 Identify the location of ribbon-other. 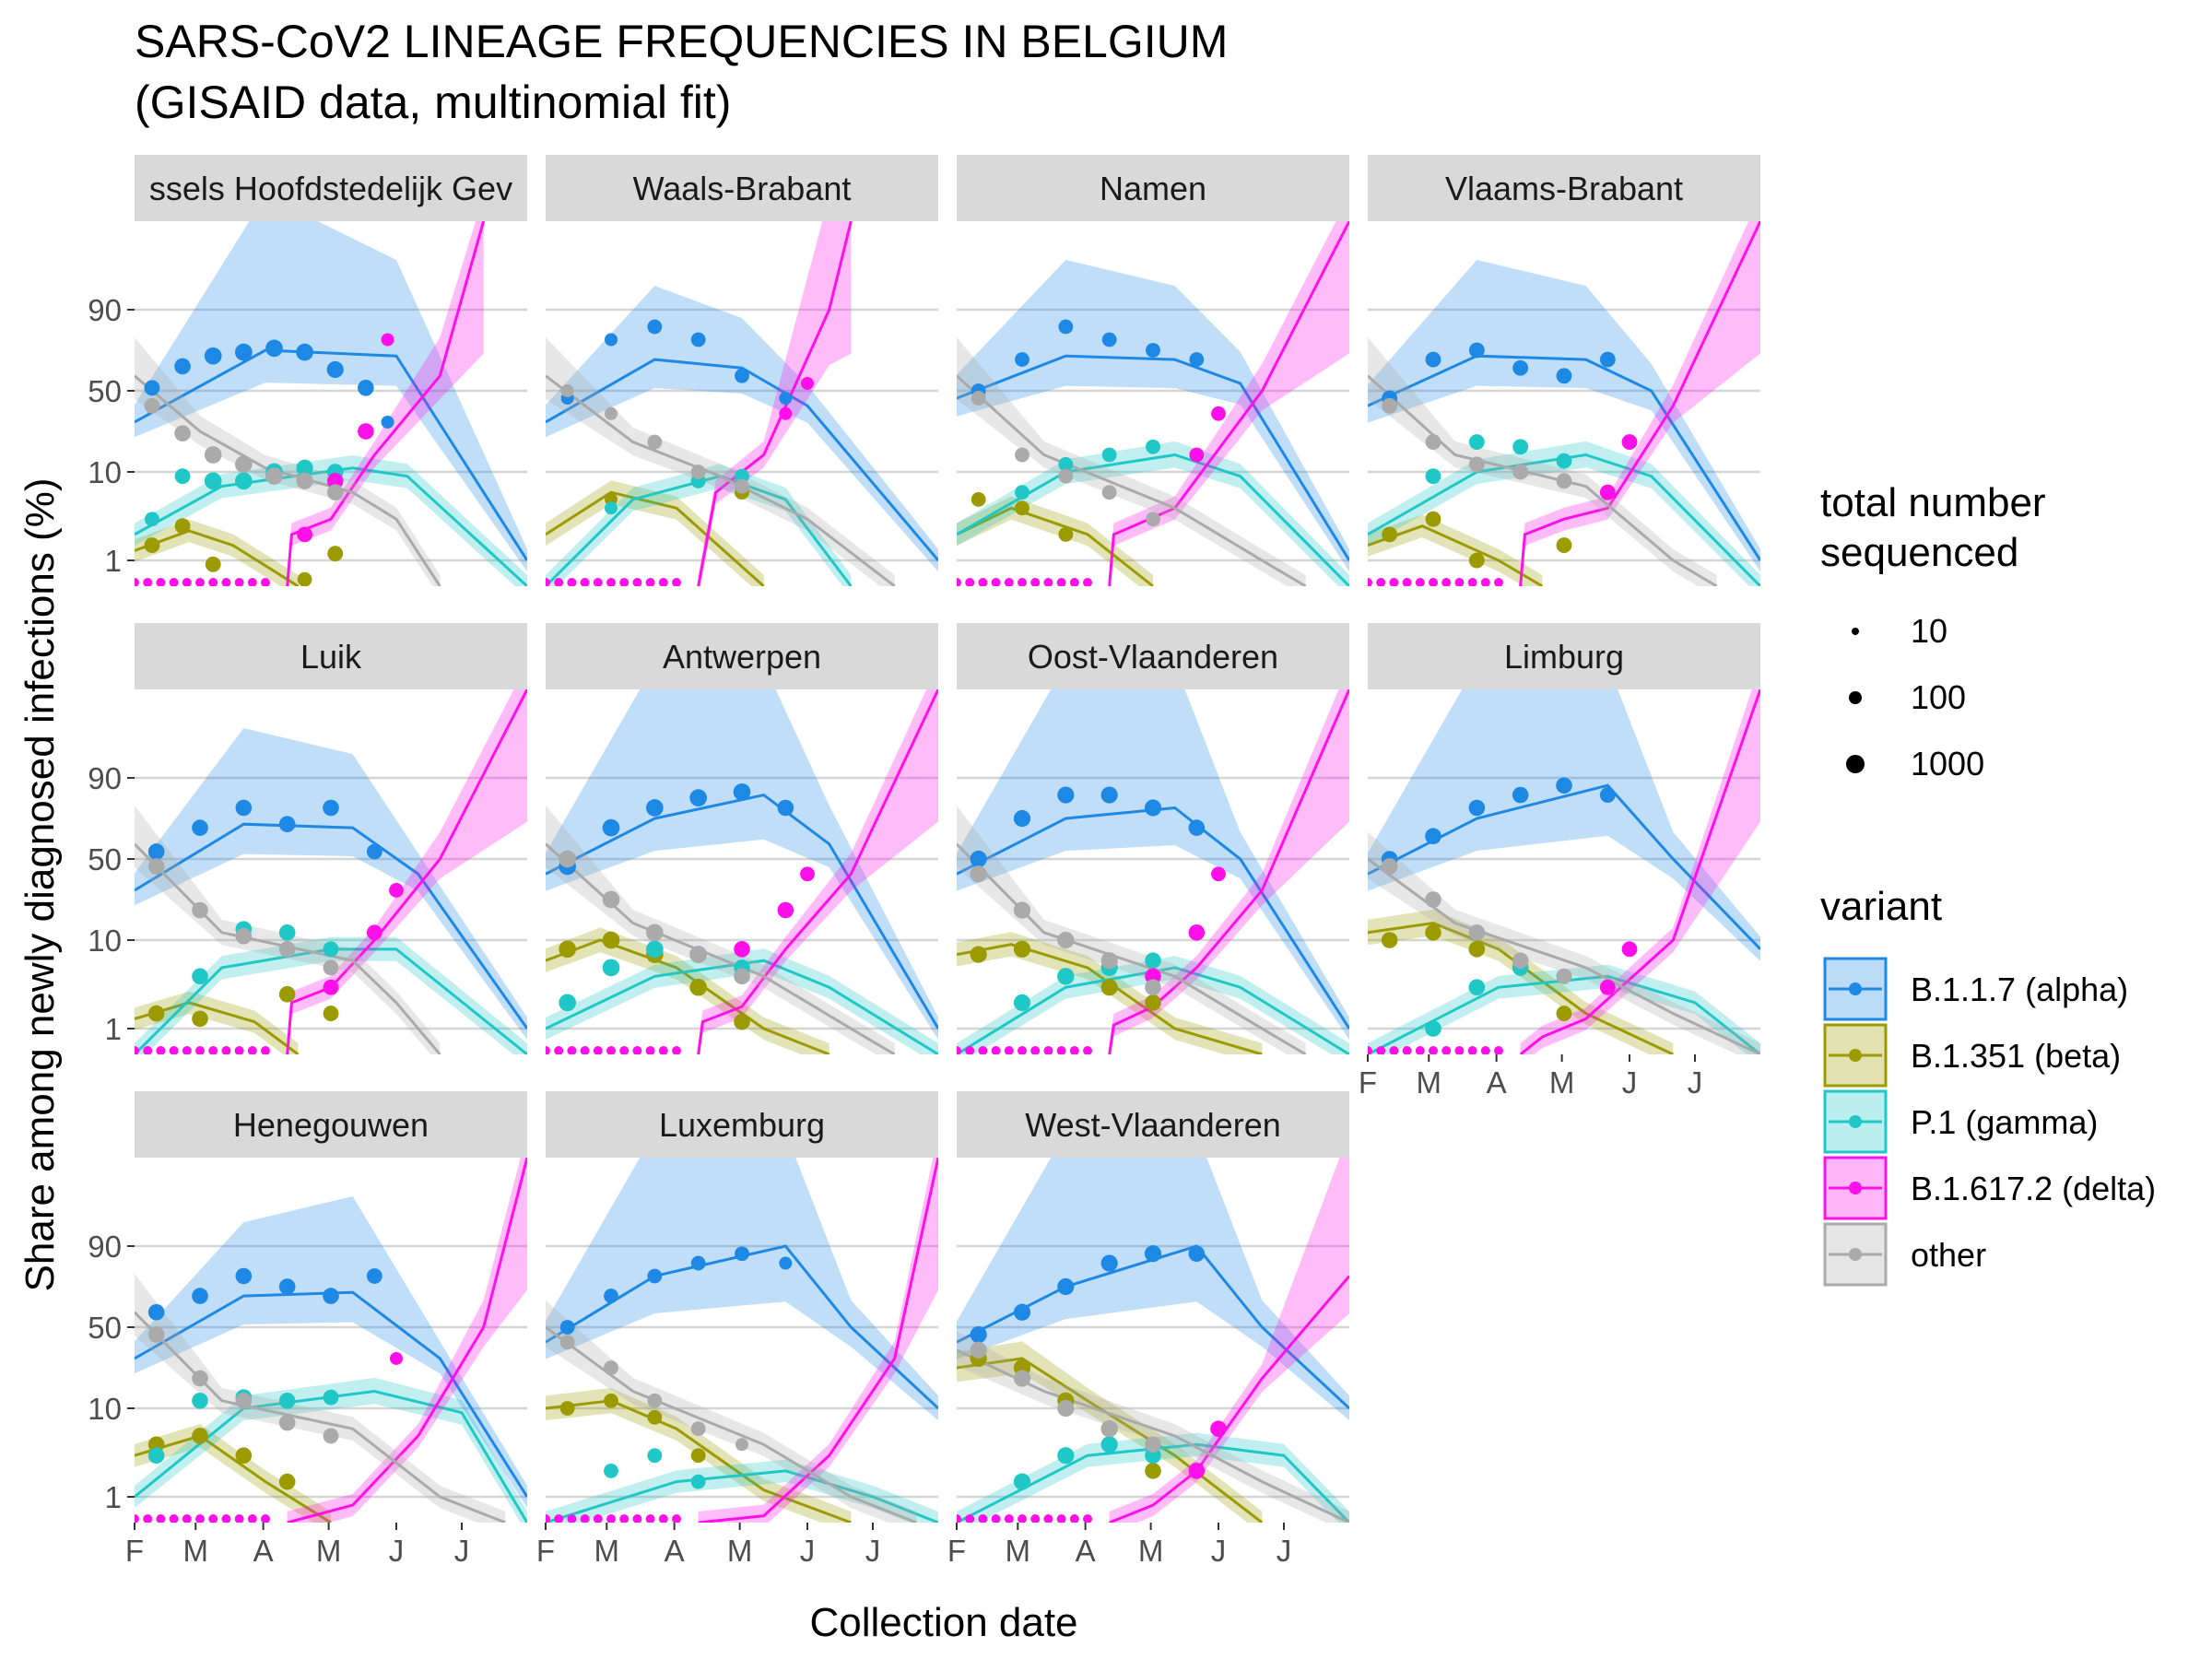
(720, 461).